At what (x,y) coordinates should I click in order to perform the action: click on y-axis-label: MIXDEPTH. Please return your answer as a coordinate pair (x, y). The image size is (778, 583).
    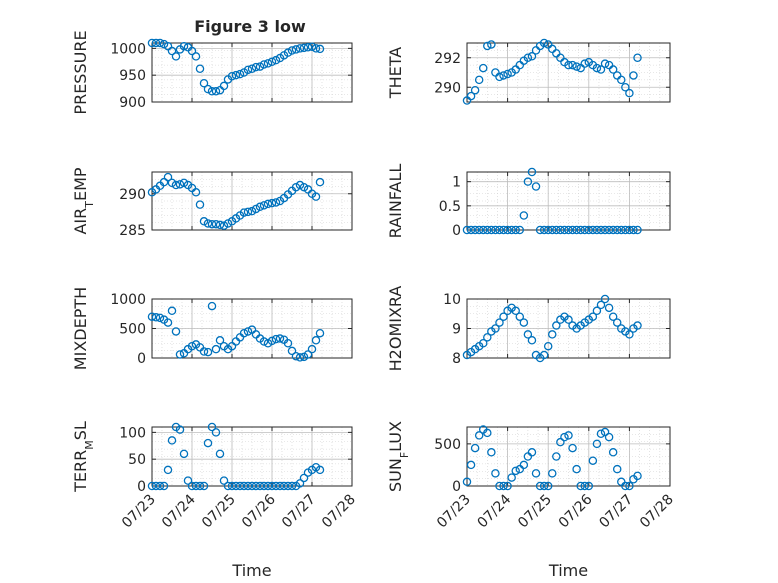
    Looking at the image, I should click on (80, 328).